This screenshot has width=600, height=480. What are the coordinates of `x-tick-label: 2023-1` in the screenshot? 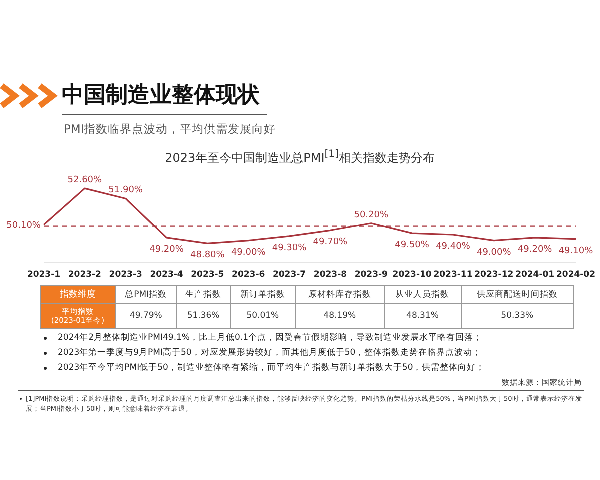 It's located at (44, 275).